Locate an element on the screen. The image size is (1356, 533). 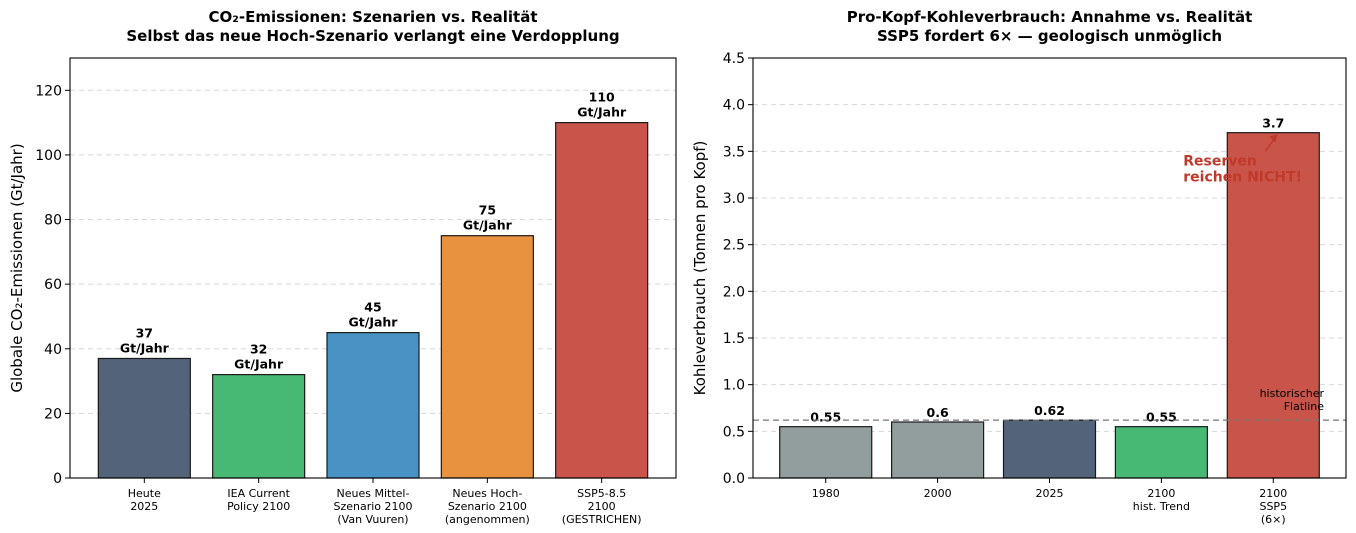
data-label: 110 Gt/Jahr is located at coordinates (602, 105).